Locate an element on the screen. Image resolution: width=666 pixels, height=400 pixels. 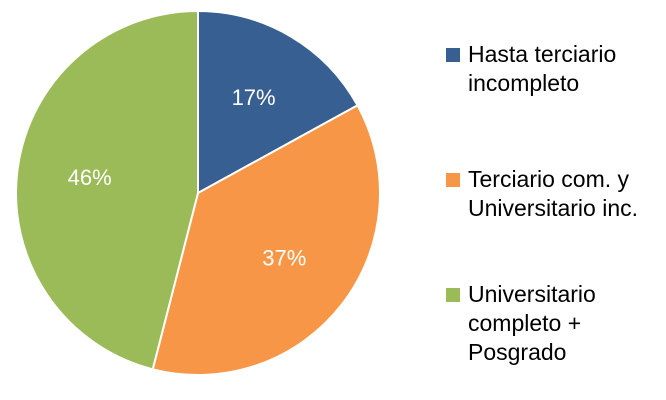
legend-label: Universitario completo + Posgrado is located at coordinates (532, 323).